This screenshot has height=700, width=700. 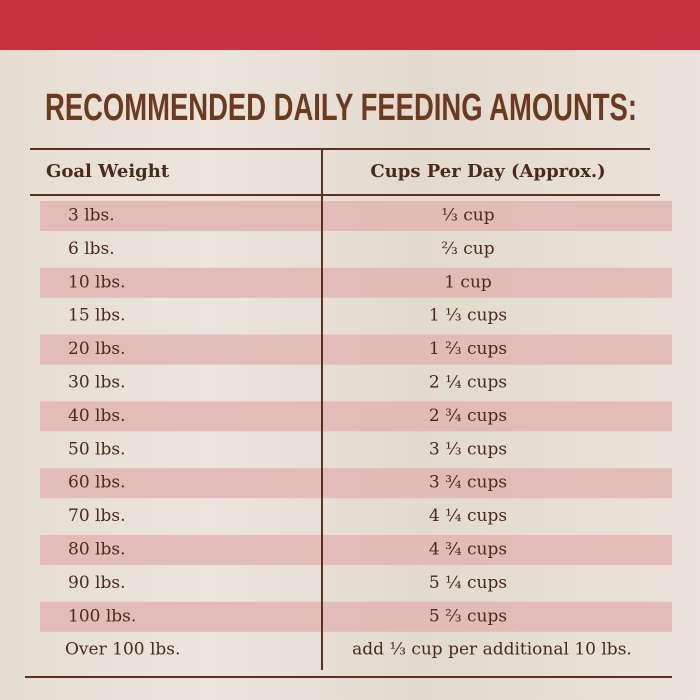 I want to click on cups-cell: 5 ¼ cups, so click(x=468, y=583).